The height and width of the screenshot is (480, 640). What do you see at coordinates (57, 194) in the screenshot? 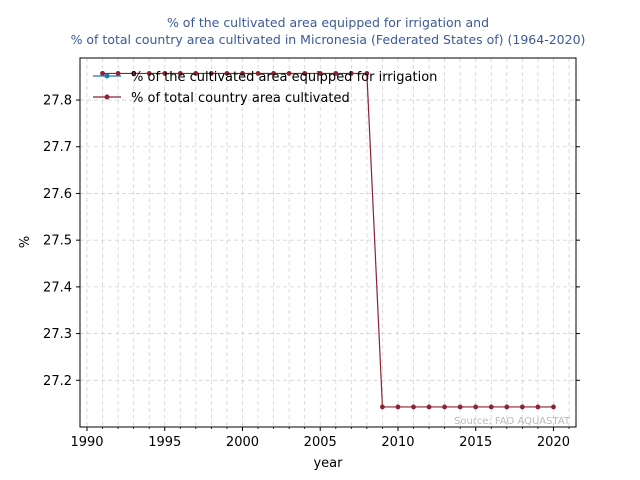
I see `y-tick-label: 27.6` at bounding box center [57, 194].